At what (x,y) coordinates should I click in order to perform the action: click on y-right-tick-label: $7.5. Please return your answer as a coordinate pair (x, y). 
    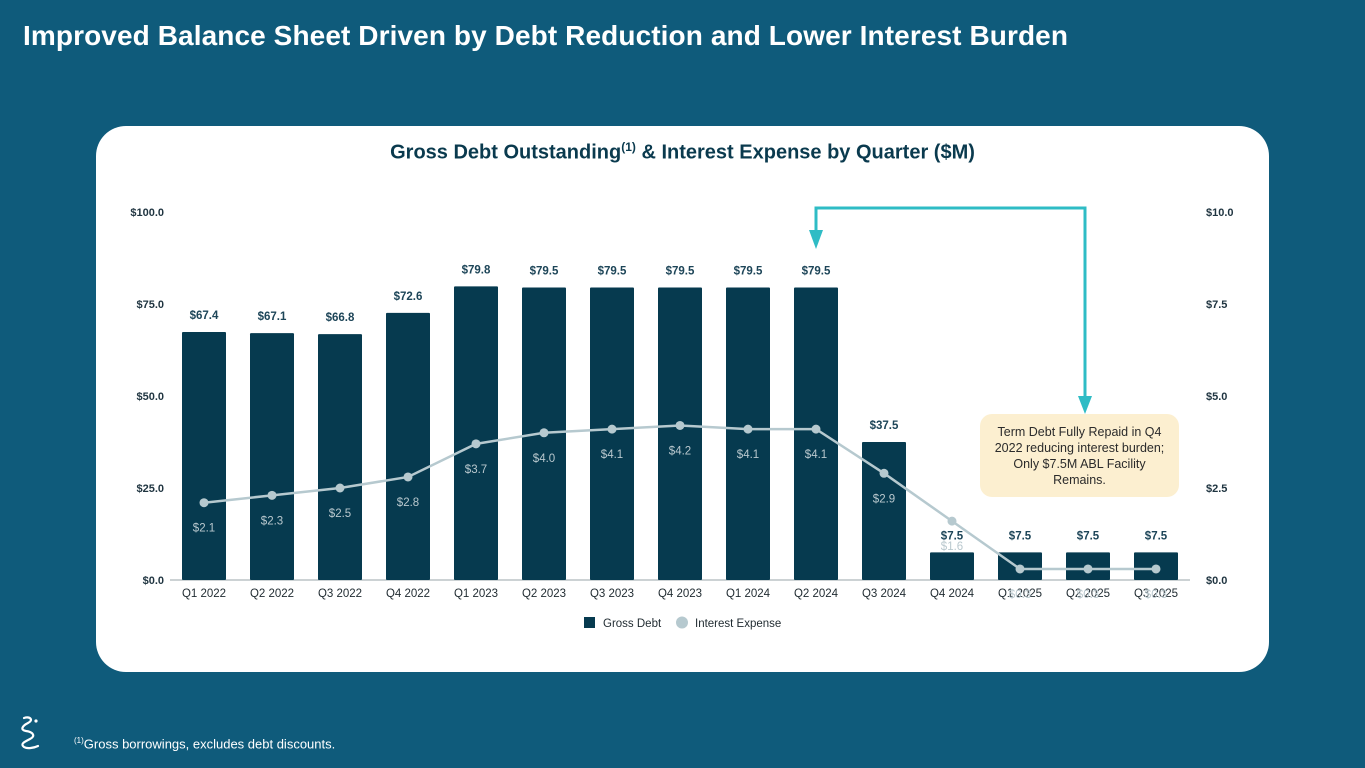
    Looking at the image, I should click on (1216, 305).